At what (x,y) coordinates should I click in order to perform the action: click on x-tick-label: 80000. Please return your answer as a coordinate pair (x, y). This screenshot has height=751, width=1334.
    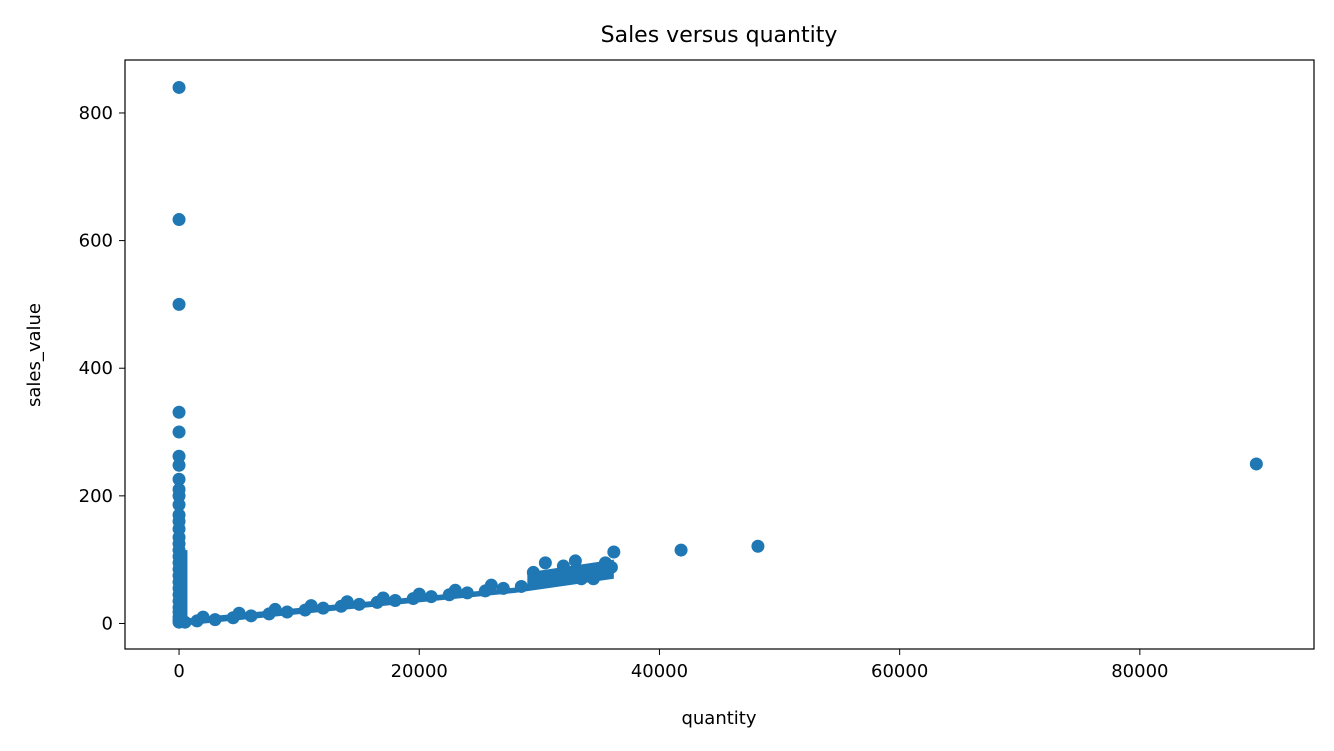
    Looking at the image, I should click on (1139, 671).